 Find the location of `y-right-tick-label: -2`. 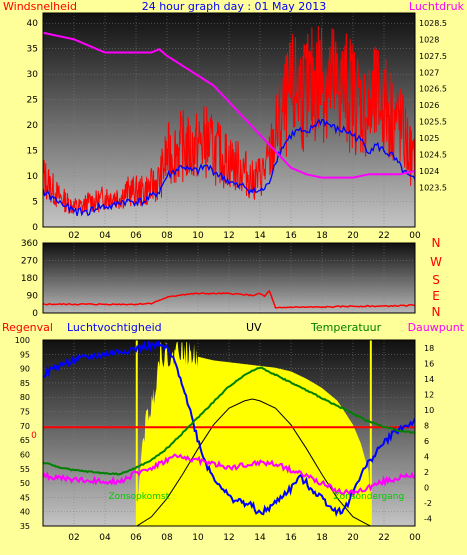

y-right-tick-label: -2 is located at coordinates (428, 503).